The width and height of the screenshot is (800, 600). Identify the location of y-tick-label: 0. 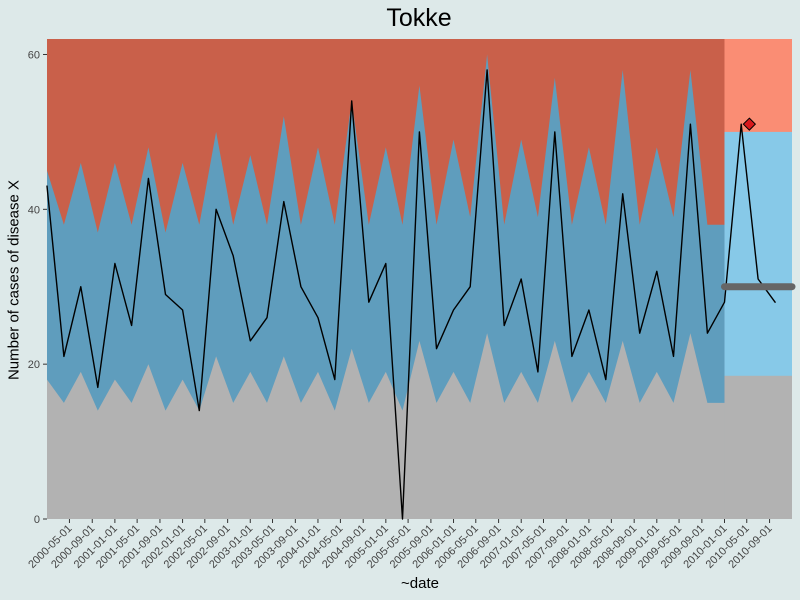
(37, 520).